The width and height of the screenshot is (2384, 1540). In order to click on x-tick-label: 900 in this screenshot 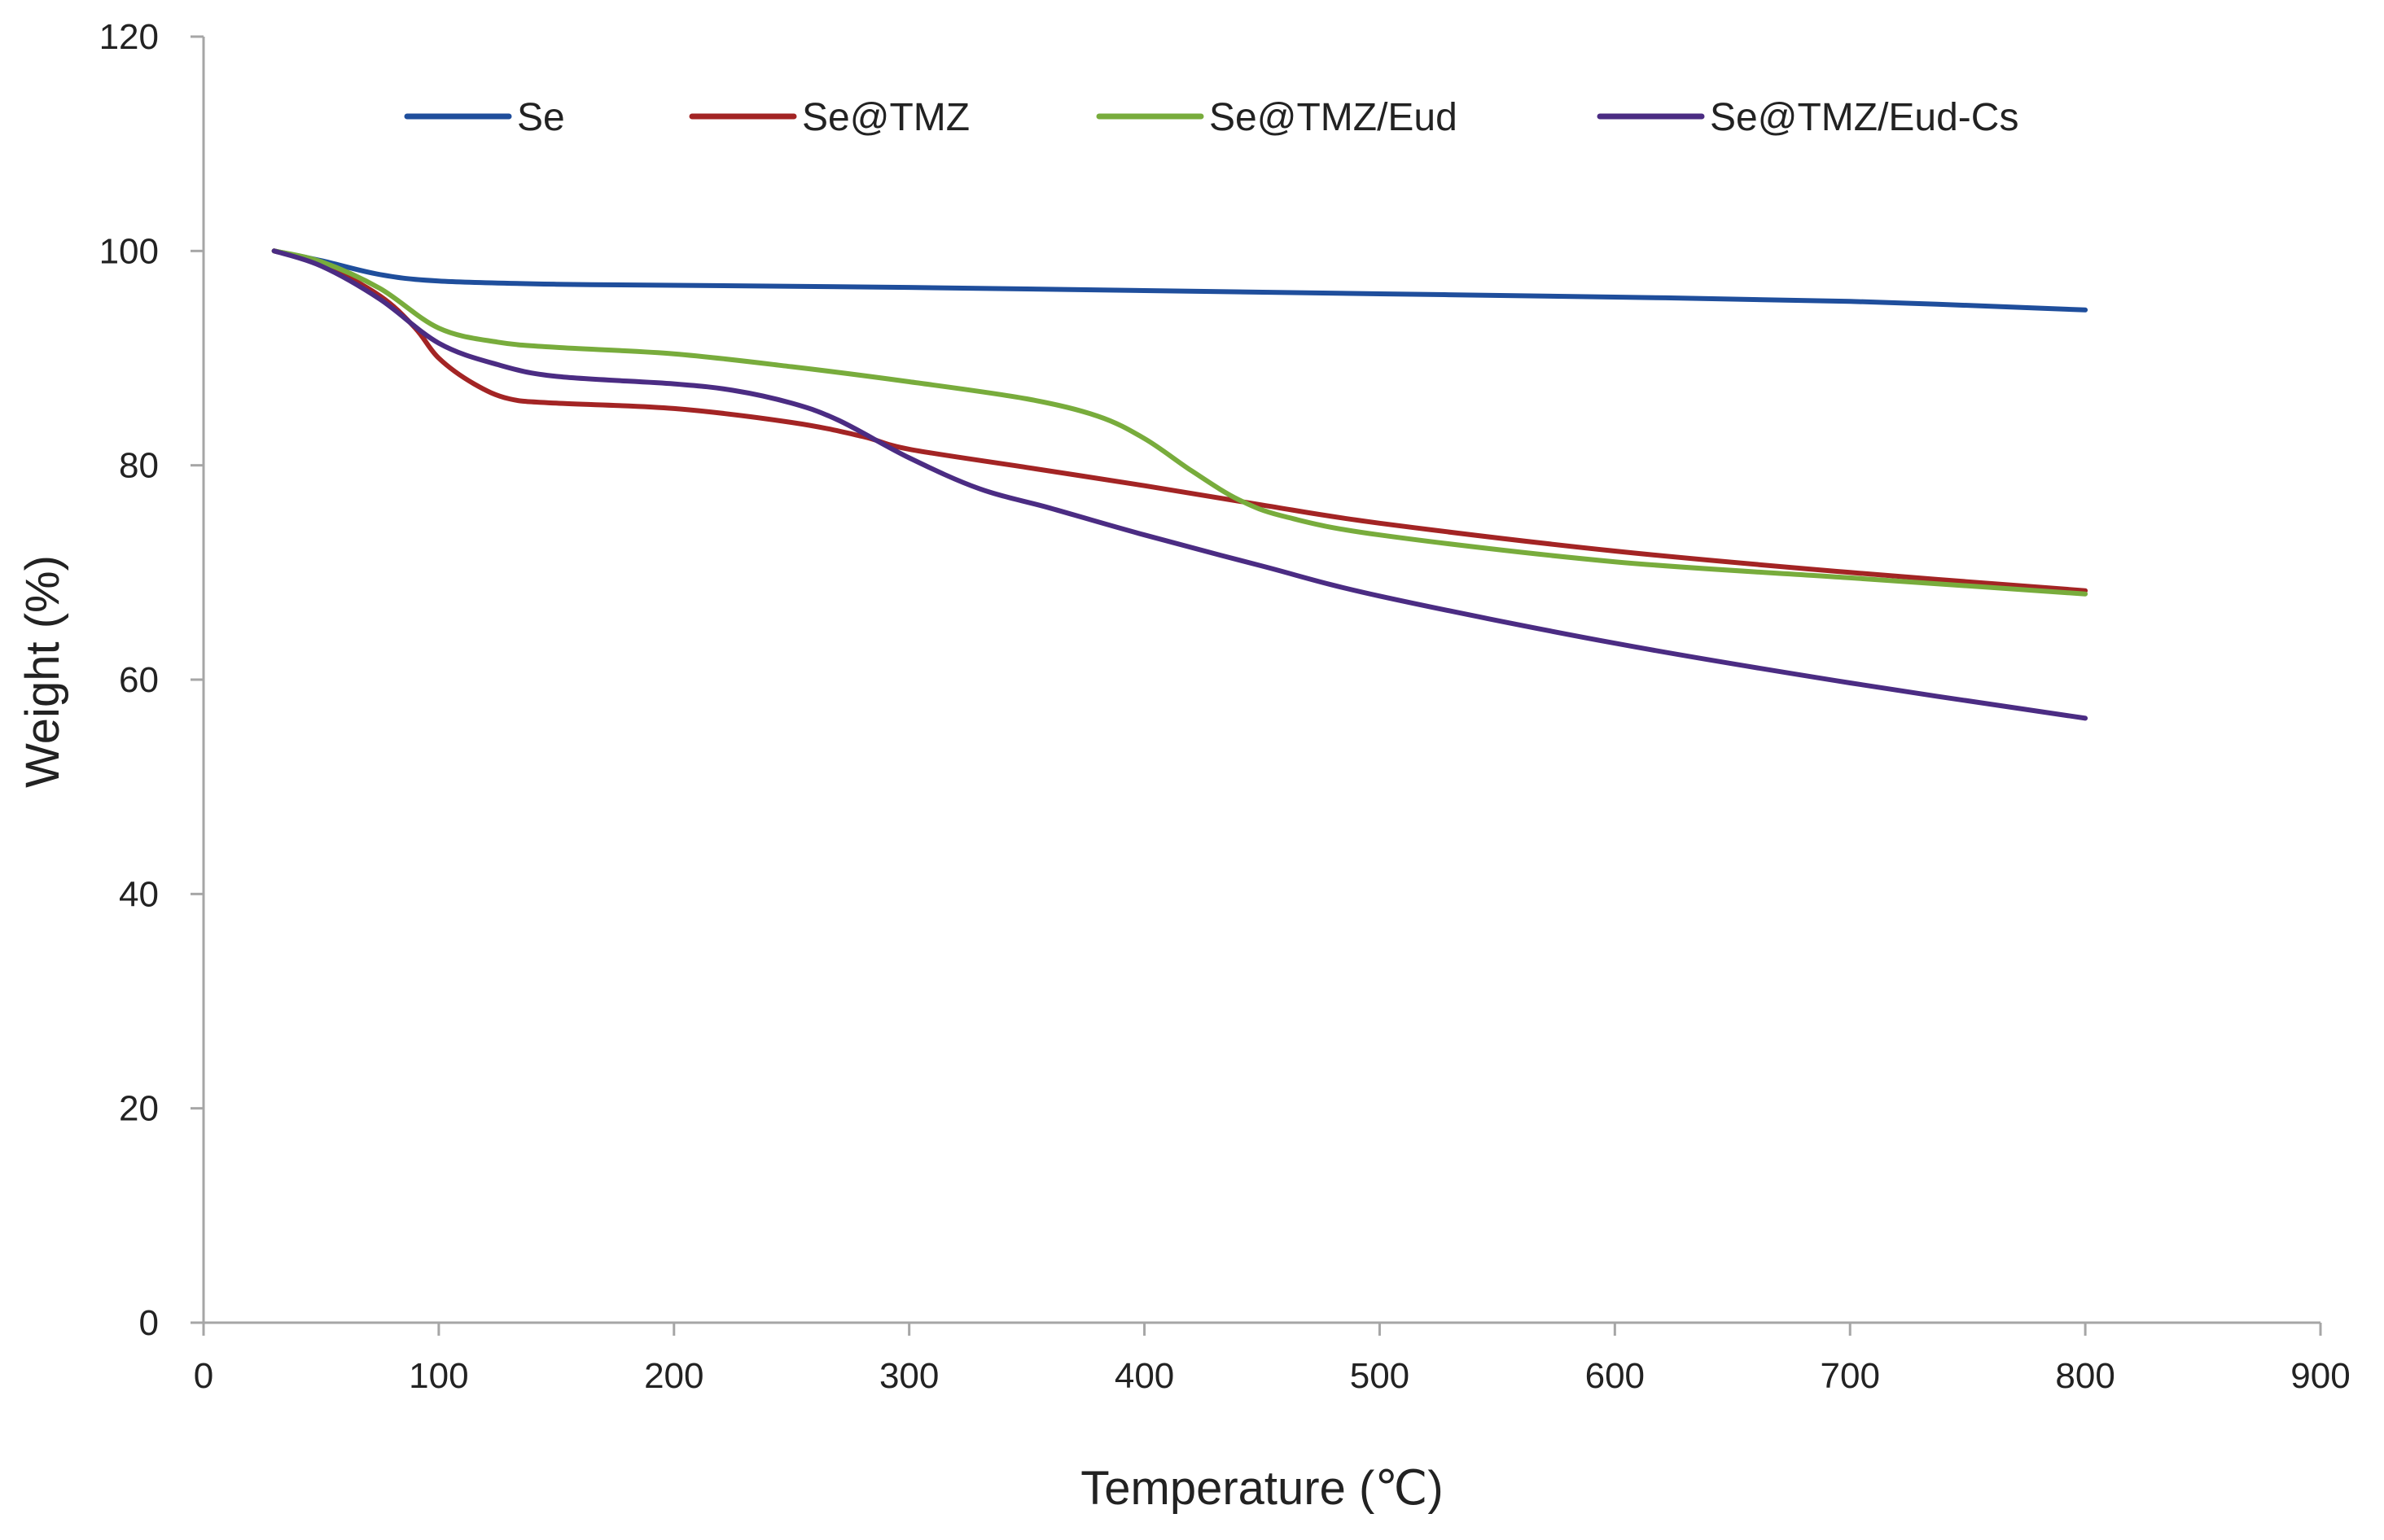, I will do `click(2320, 1376)`.